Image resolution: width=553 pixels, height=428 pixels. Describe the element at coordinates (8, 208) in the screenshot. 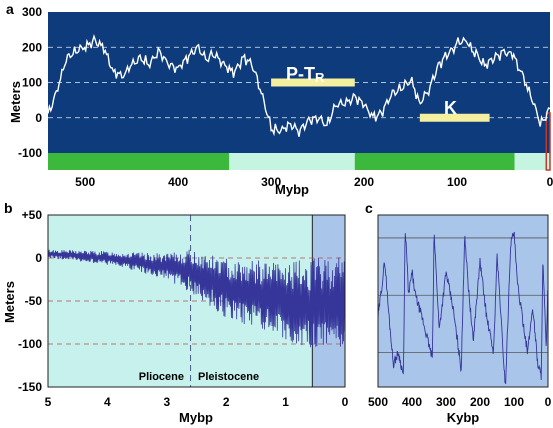

I see `panel-b-letter: b` at that location.